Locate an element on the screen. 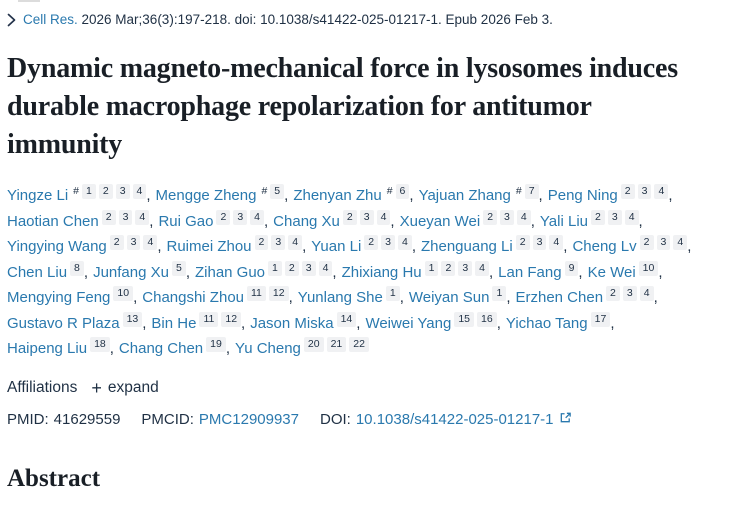  author-link: Haipeng Liu is located at coordinates (47, 348).